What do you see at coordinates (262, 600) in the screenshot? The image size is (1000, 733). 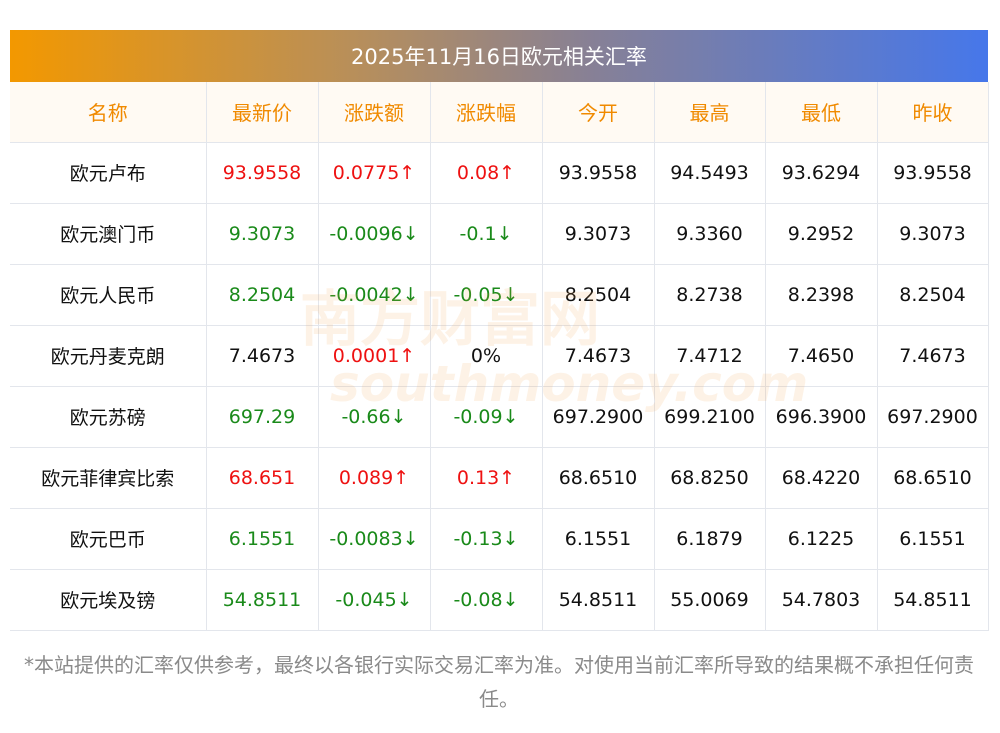 I see `cell-price: 54.8511` at bounding box center [262, 600].